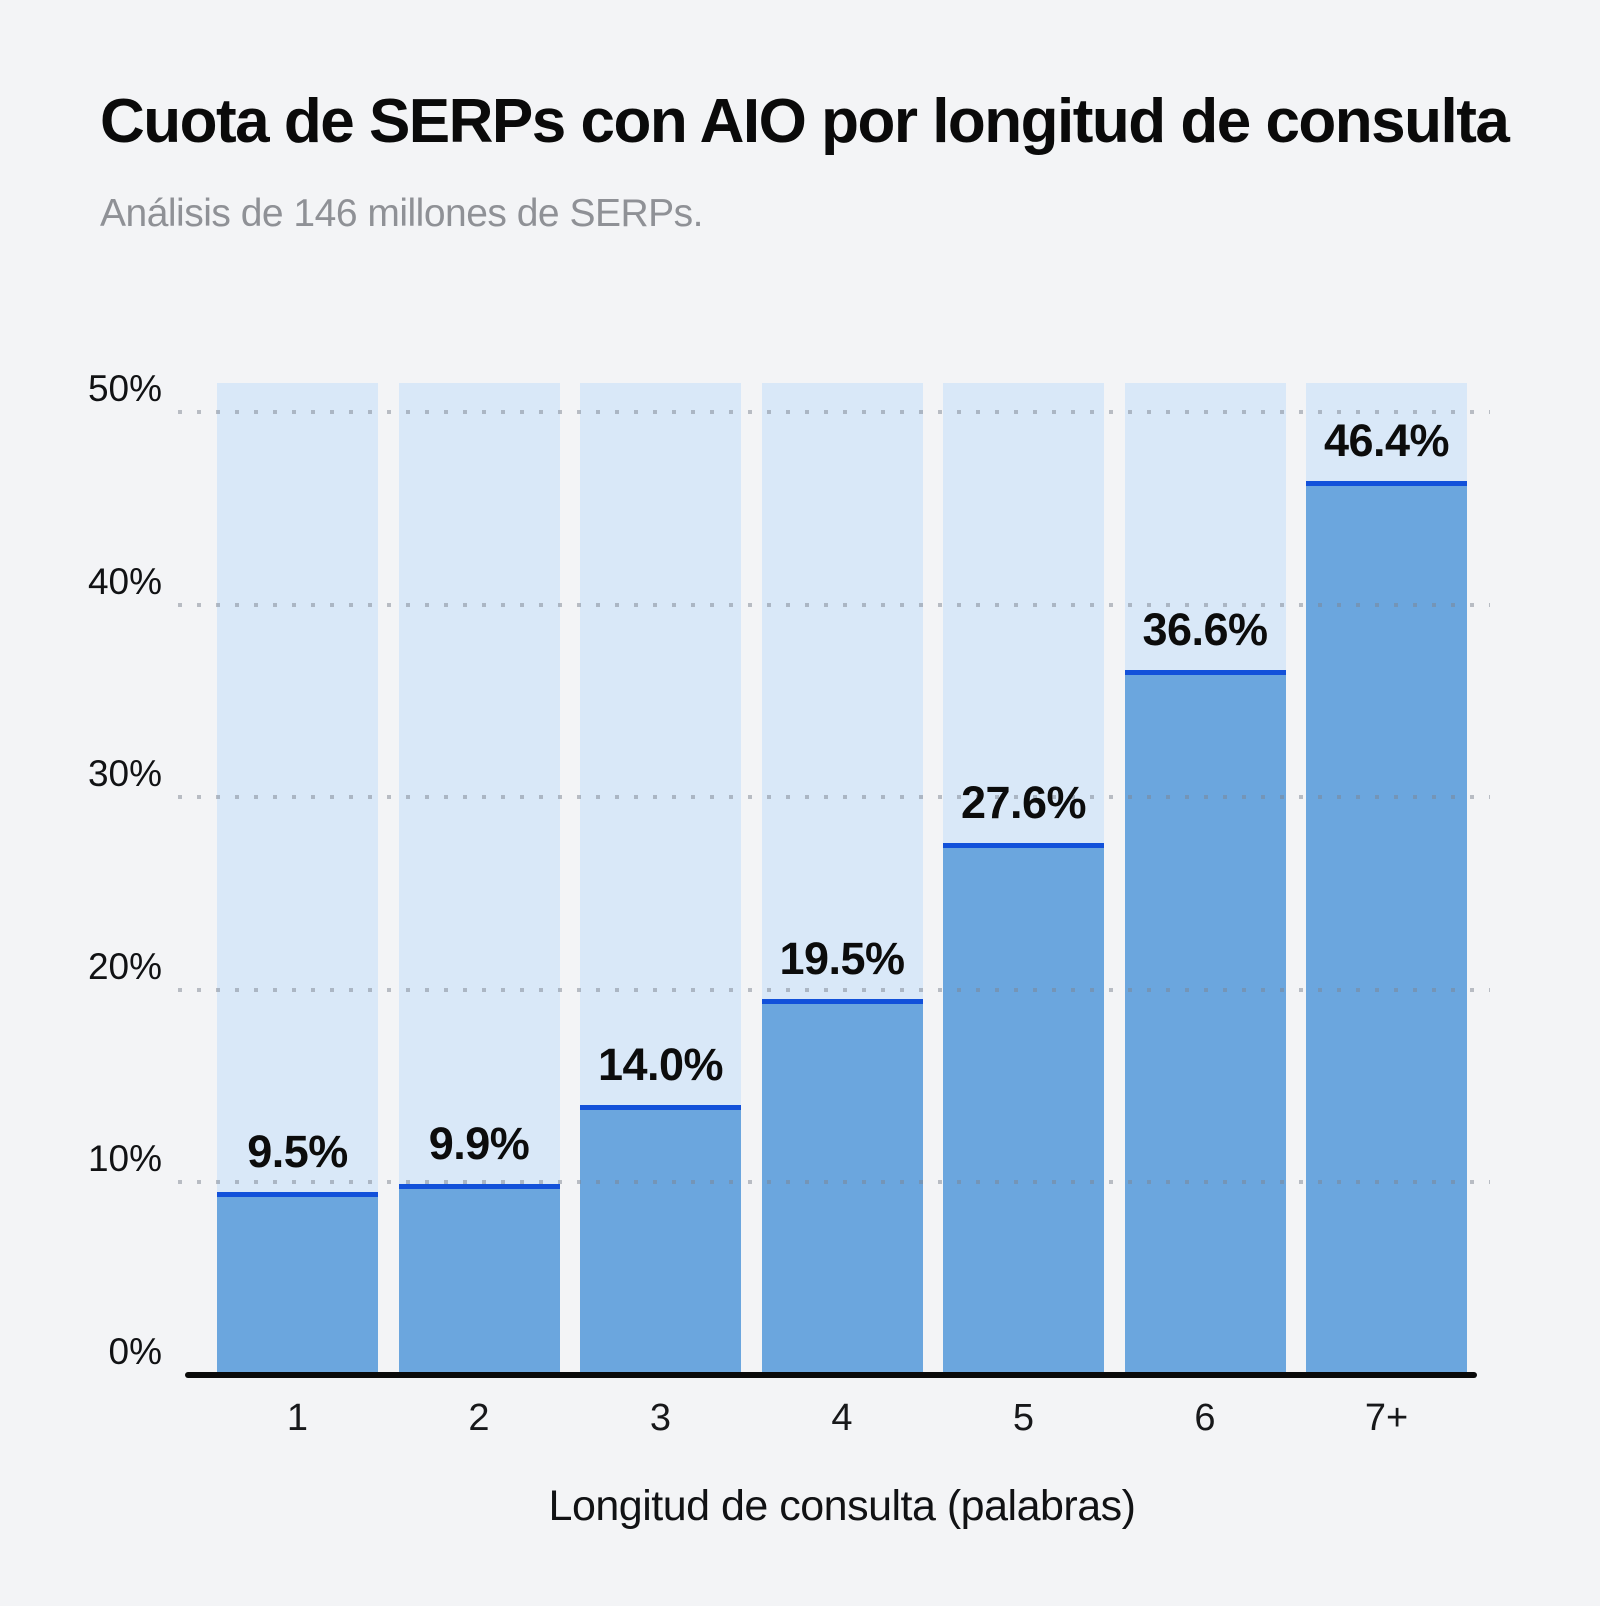 The width and height of the screenshot is (1600, 1606). Describe the element at coordinates (842, 958) in the screenshot. I see `bar-value-label-4: 19.5%` at that location.